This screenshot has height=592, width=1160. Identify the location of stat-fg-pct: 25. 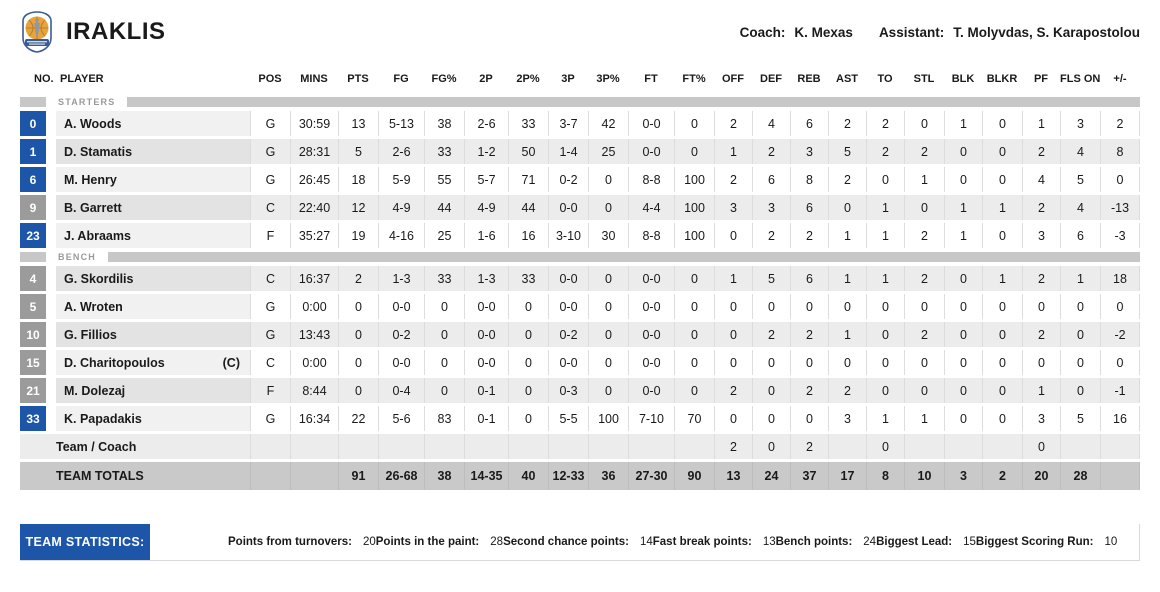
(444, 235).